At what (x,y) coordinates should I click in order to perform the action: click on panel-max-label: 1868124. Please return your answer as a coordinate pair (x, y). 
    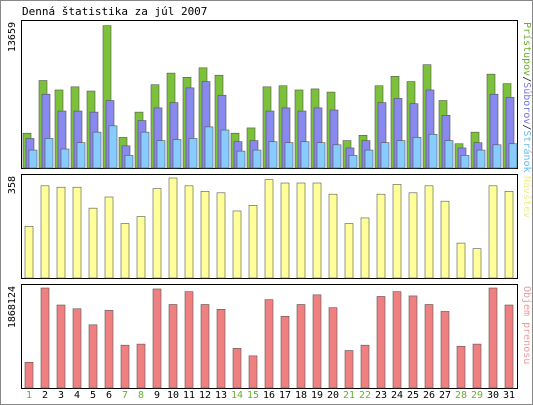
    Looking at the image, I should click on (12, 307).